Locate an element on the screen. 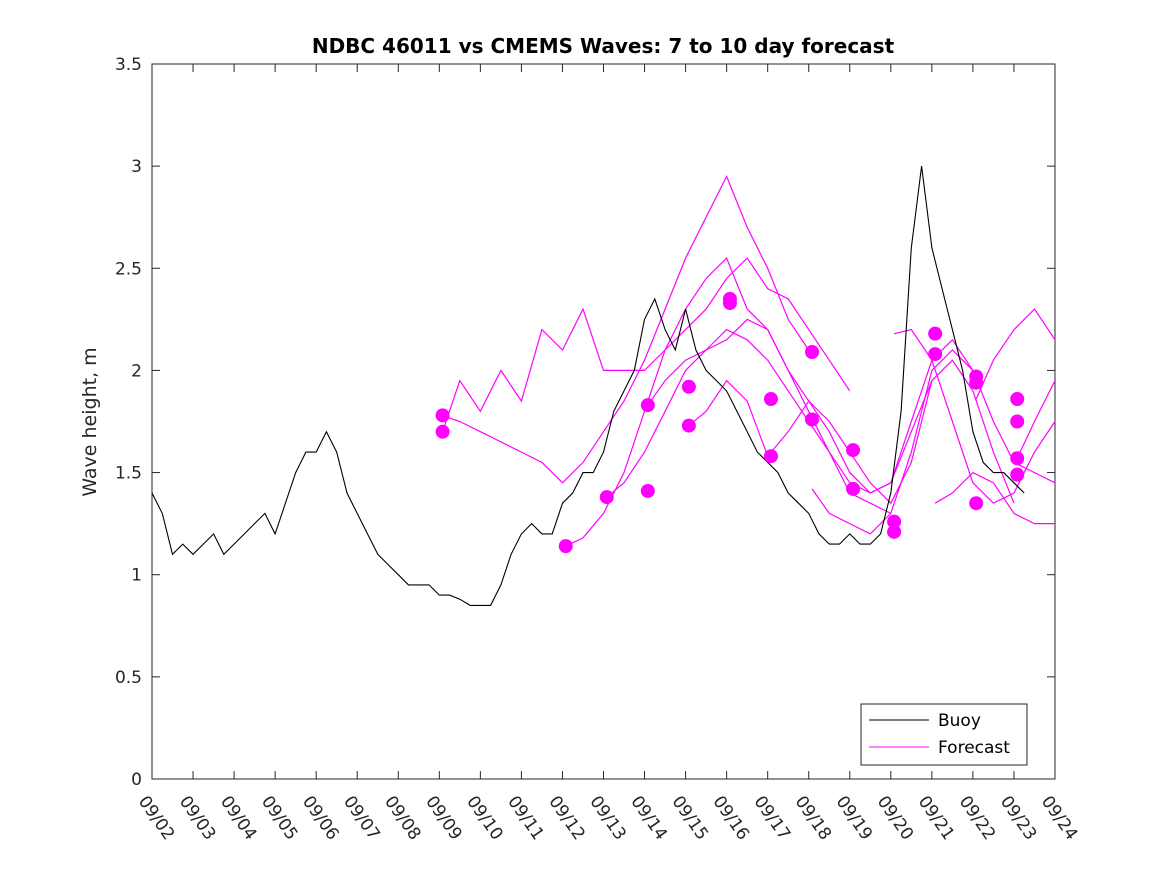  x-tick-label: 09/12 is located at coordinates (566, 818).